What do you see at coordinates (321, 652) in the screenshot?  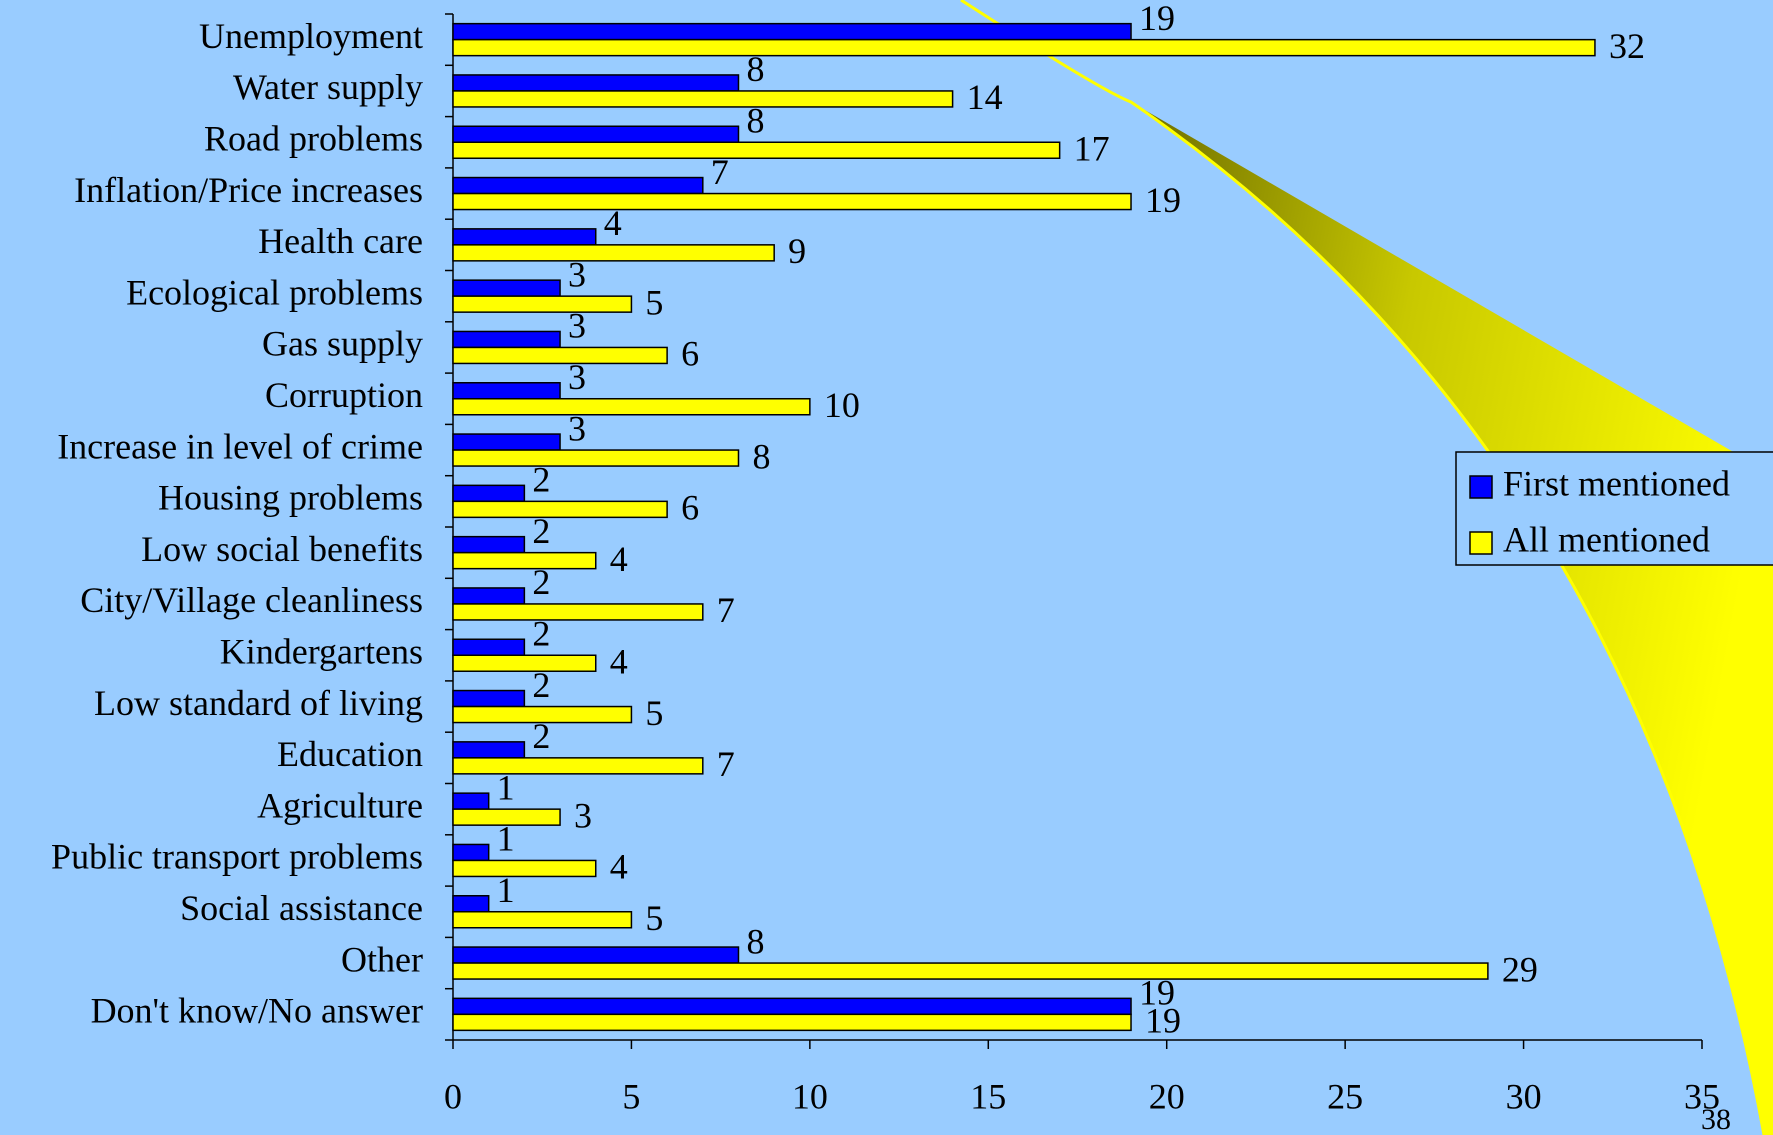 I see `y-tick-label: Kindergartens` at bounding box center [321, 652].